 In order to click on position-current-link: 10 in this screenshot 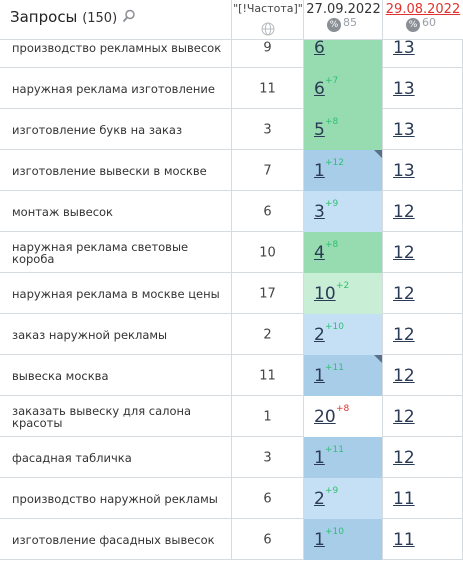, I will do `click(325, 294)`.